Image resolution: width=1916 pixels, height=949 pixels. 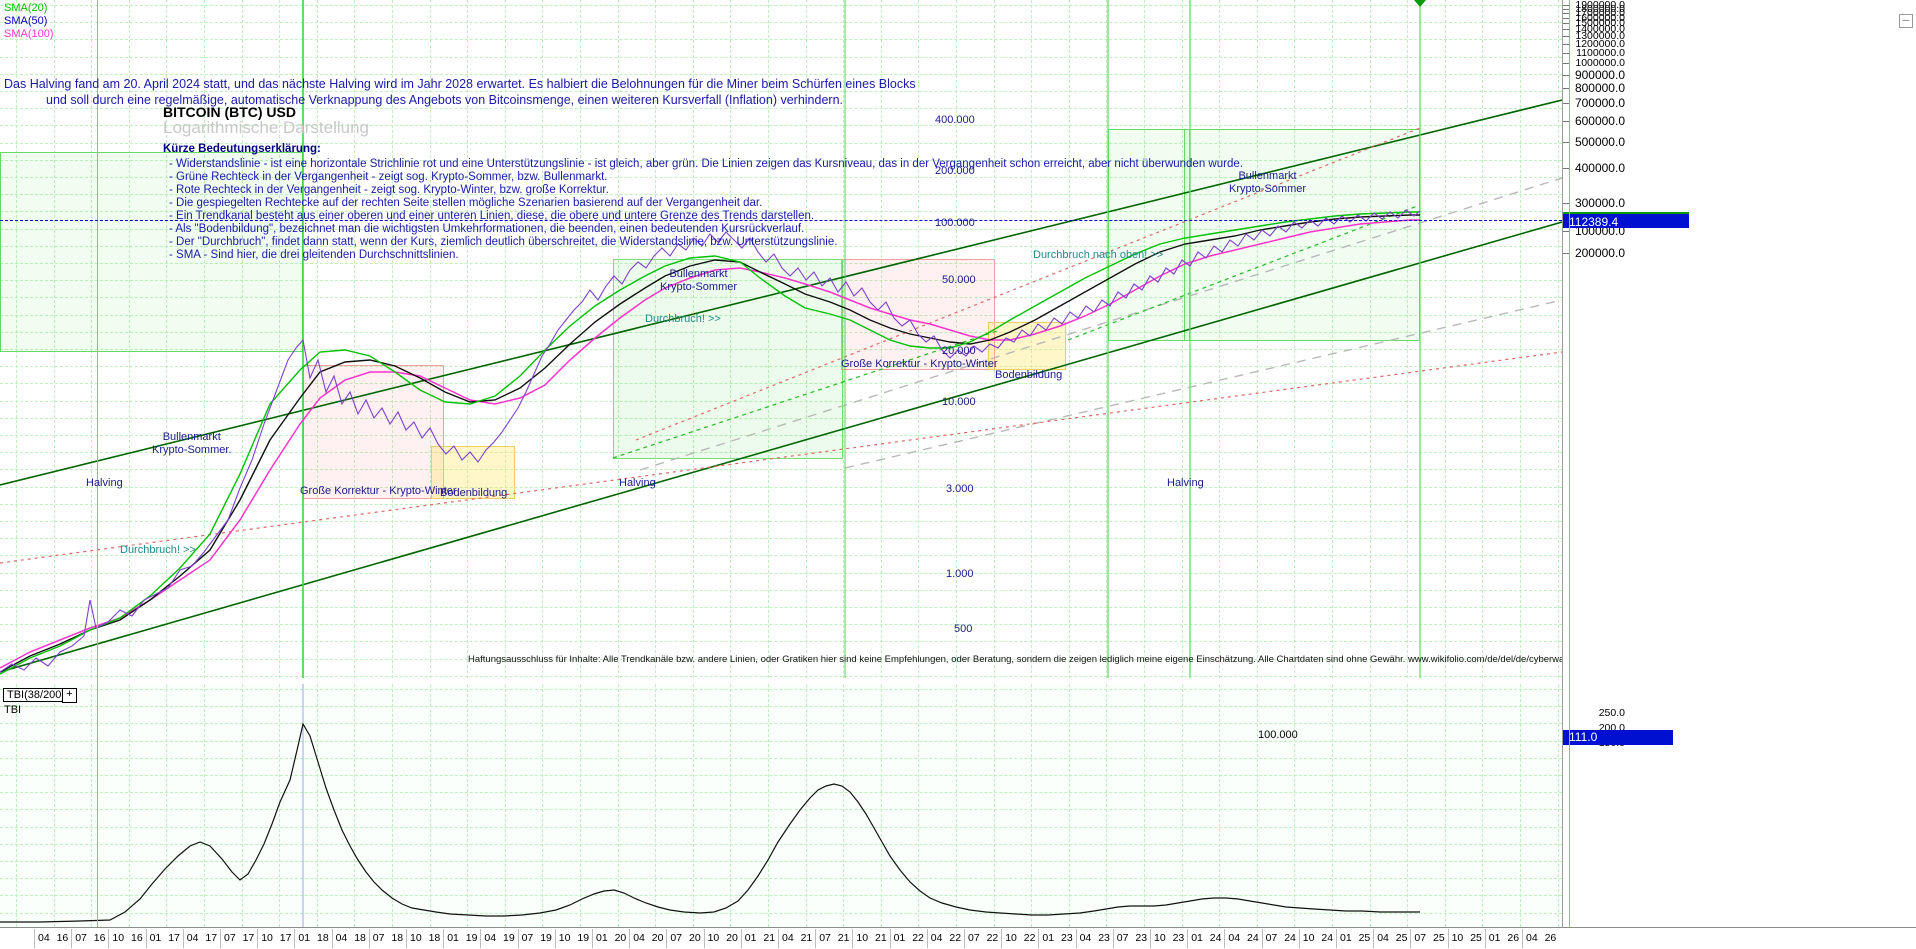 I want to click on price-label-200000: 200.000, so click(x=955, y=171).